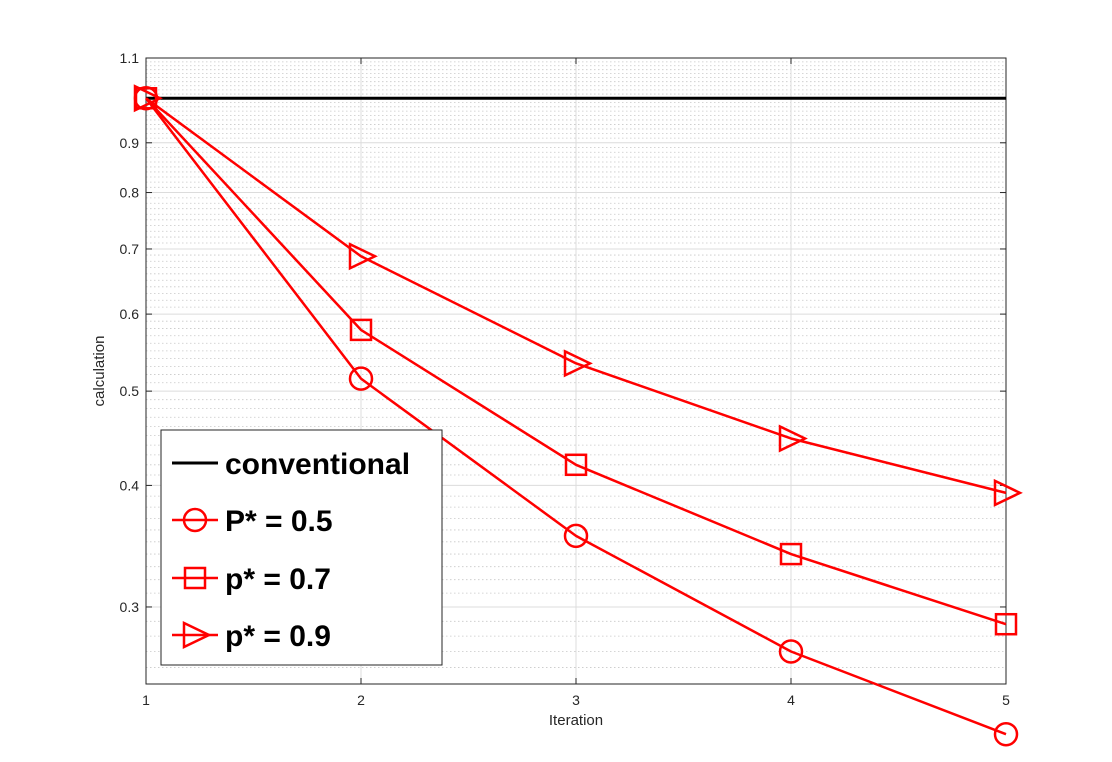  I want to click on legend-marker-square, so click(195, 578).